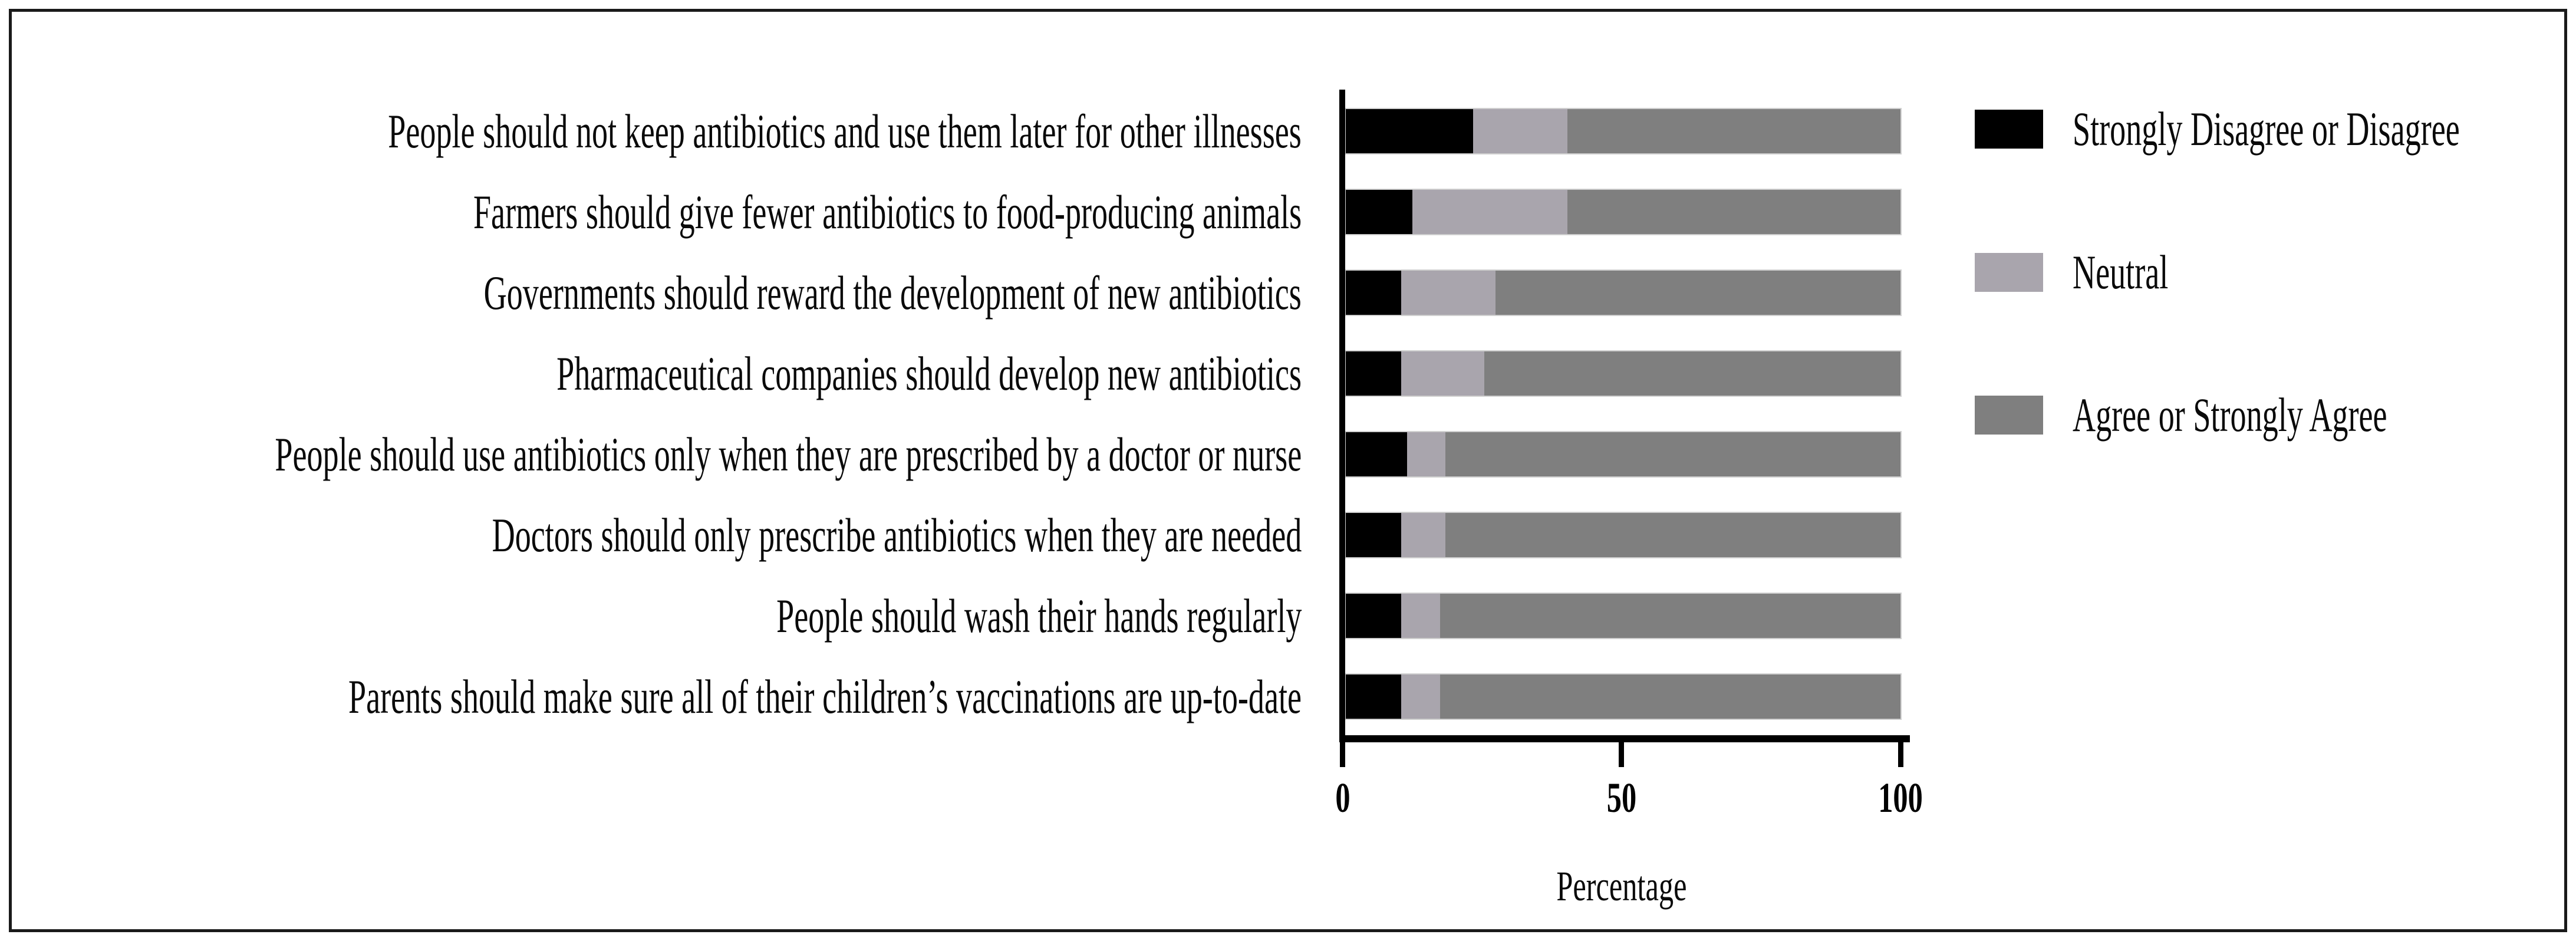 Image resolution: width=2576 pixels, height=941 pixels. Describe the element at coordinates (1342, 416) in the screenshot. I see `y-axis-line` at that location.